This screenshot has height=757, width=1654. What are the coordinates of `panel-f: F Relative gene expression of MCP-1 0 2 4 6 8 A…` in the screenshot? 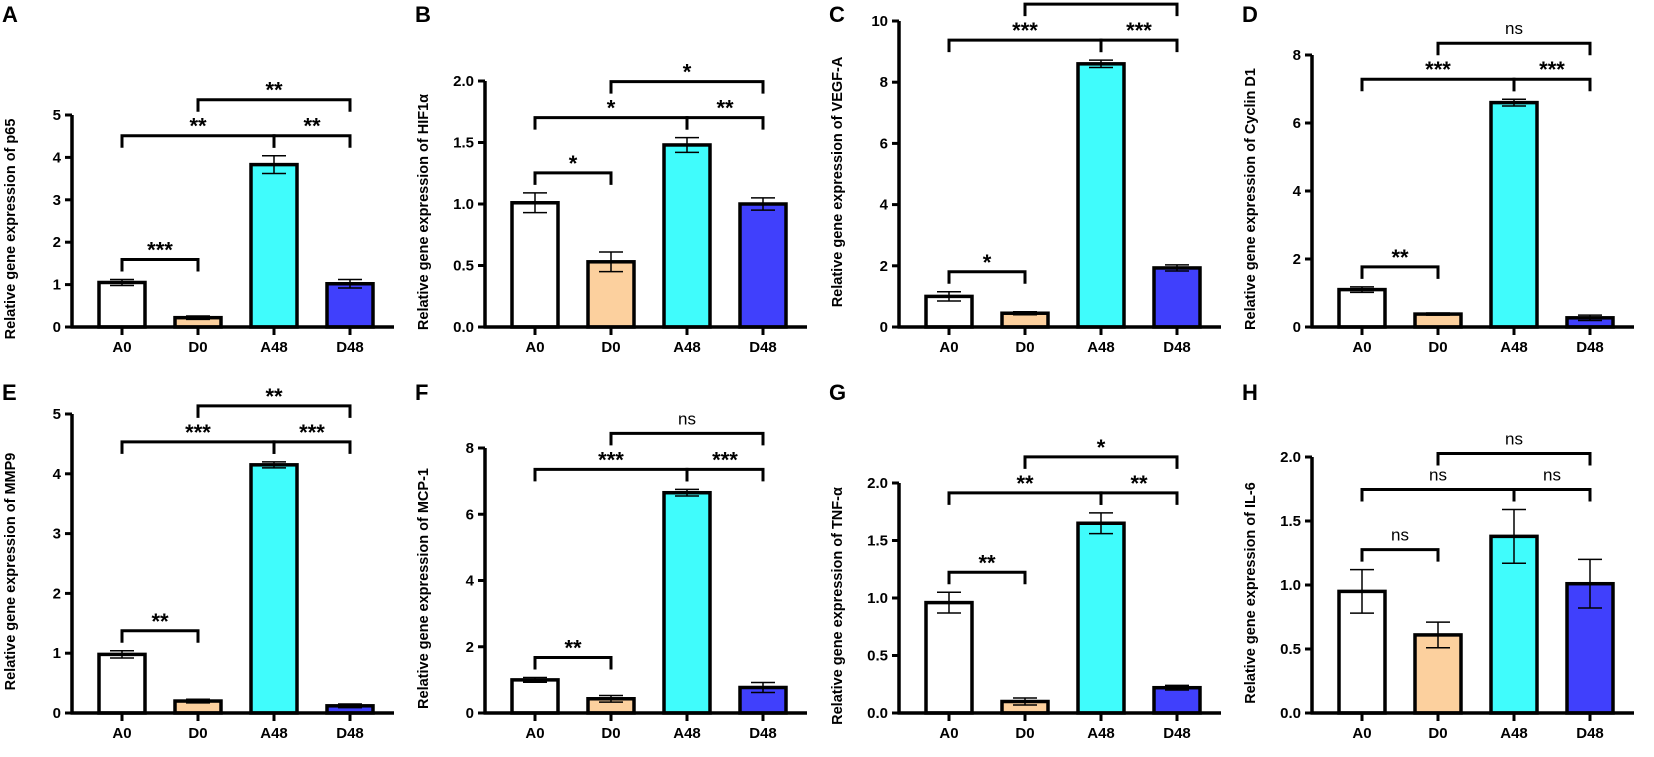 It's located at (611, 561).